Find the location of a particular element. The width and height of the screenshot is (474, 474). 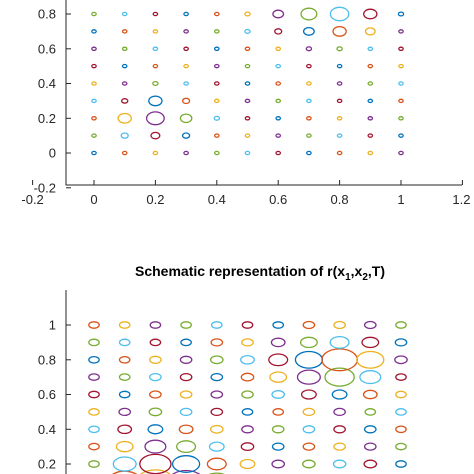

plot-top-x-ticks: -0.2 0 0.2 0.4 0.6 0.8 1 1.2 is located at coordinates (245, 193).